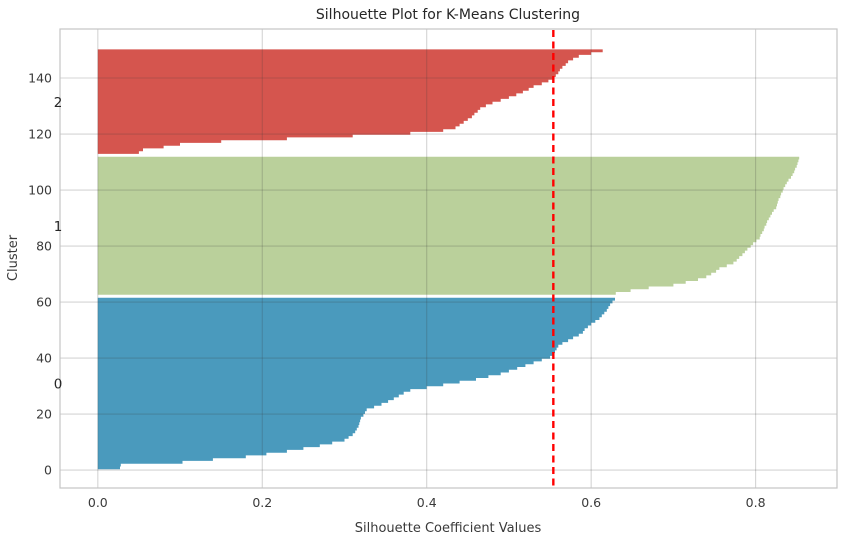 The image size is (847, 545). I want to click on cluster-0-label: 0, so click(58, 385).